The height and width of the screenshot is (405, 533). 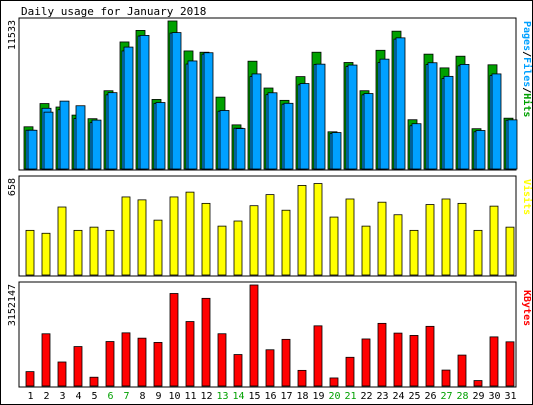 What do you see at coordinates (462, 396) in the screenshot?
I see `x-tick-label-day-28: 28` at bounding box center [462, 396].